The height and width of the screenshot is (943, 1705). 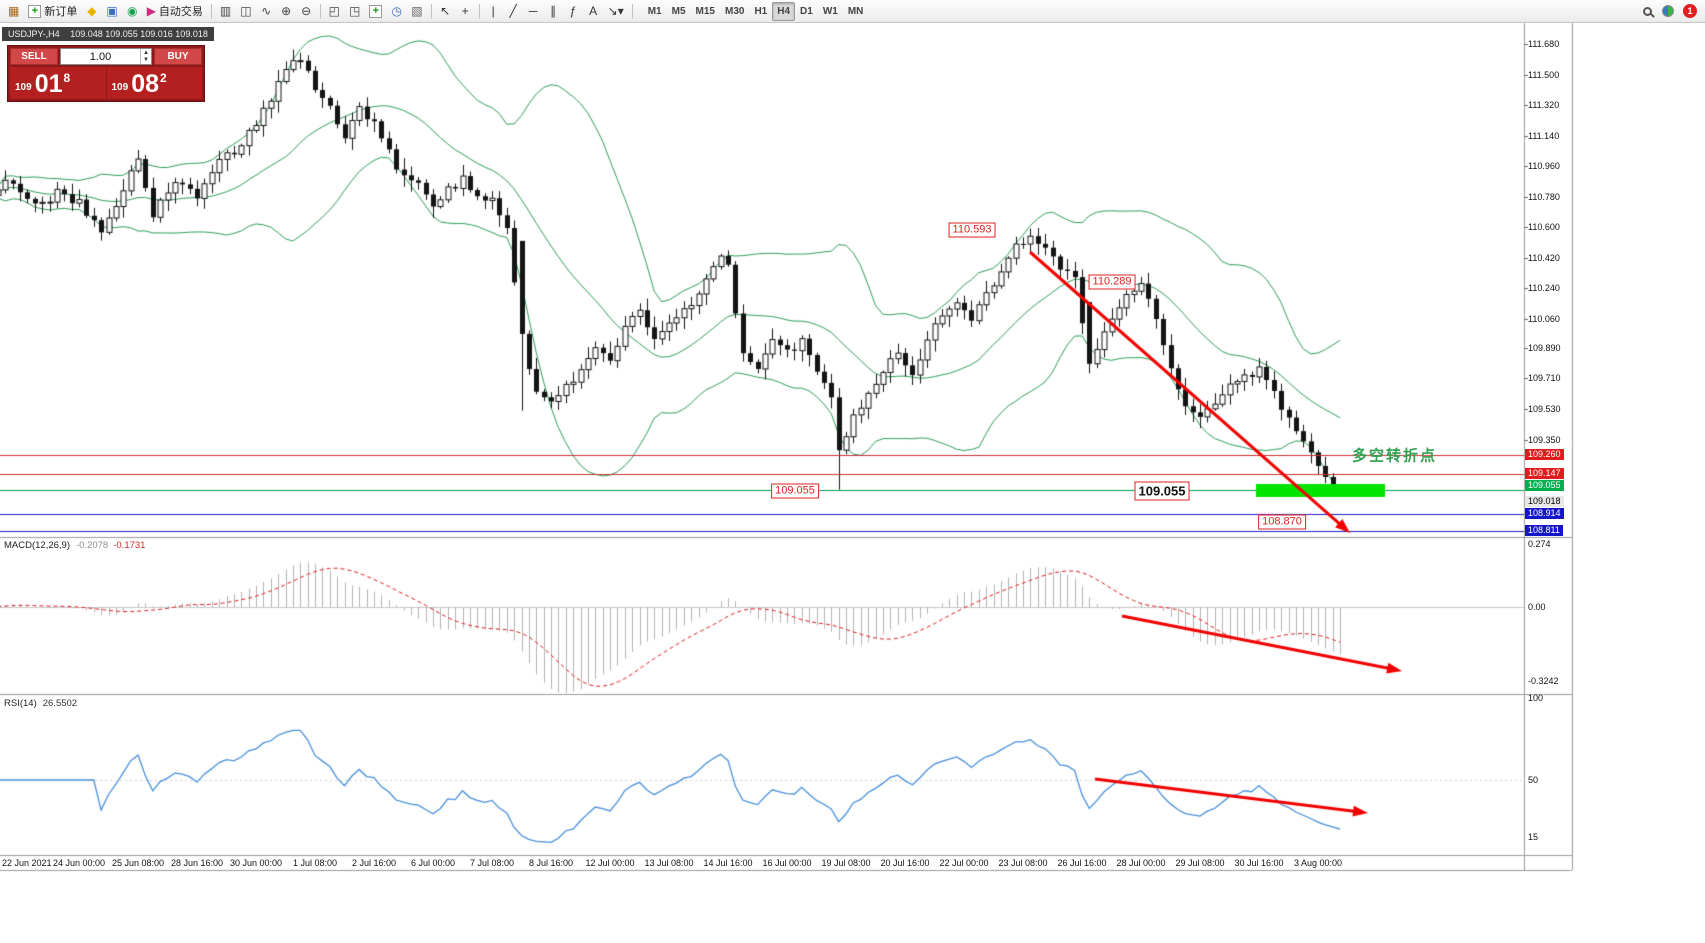 What do you see at coordinates (1548, 439) in the screenshot?
I see `price-scale` at bounding box center [1548, 439].